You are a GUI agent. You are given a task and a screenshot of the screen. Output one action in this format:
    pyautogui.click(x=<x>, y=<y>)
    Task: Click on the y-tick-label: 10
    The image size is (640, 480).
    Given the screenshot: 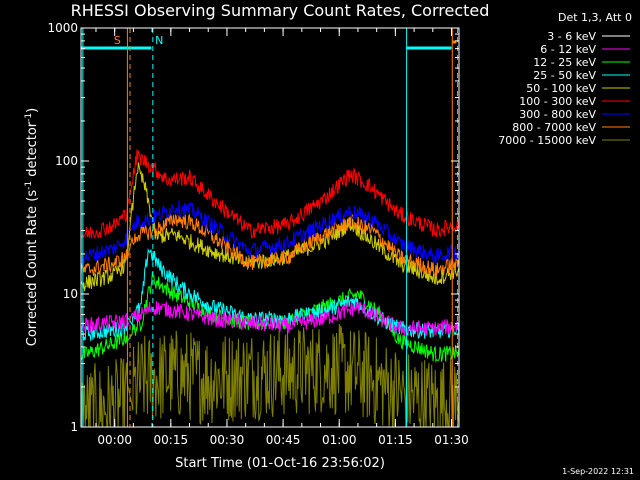 What is the action you would take?
    pyautogui.click(x=70, y=294)
    